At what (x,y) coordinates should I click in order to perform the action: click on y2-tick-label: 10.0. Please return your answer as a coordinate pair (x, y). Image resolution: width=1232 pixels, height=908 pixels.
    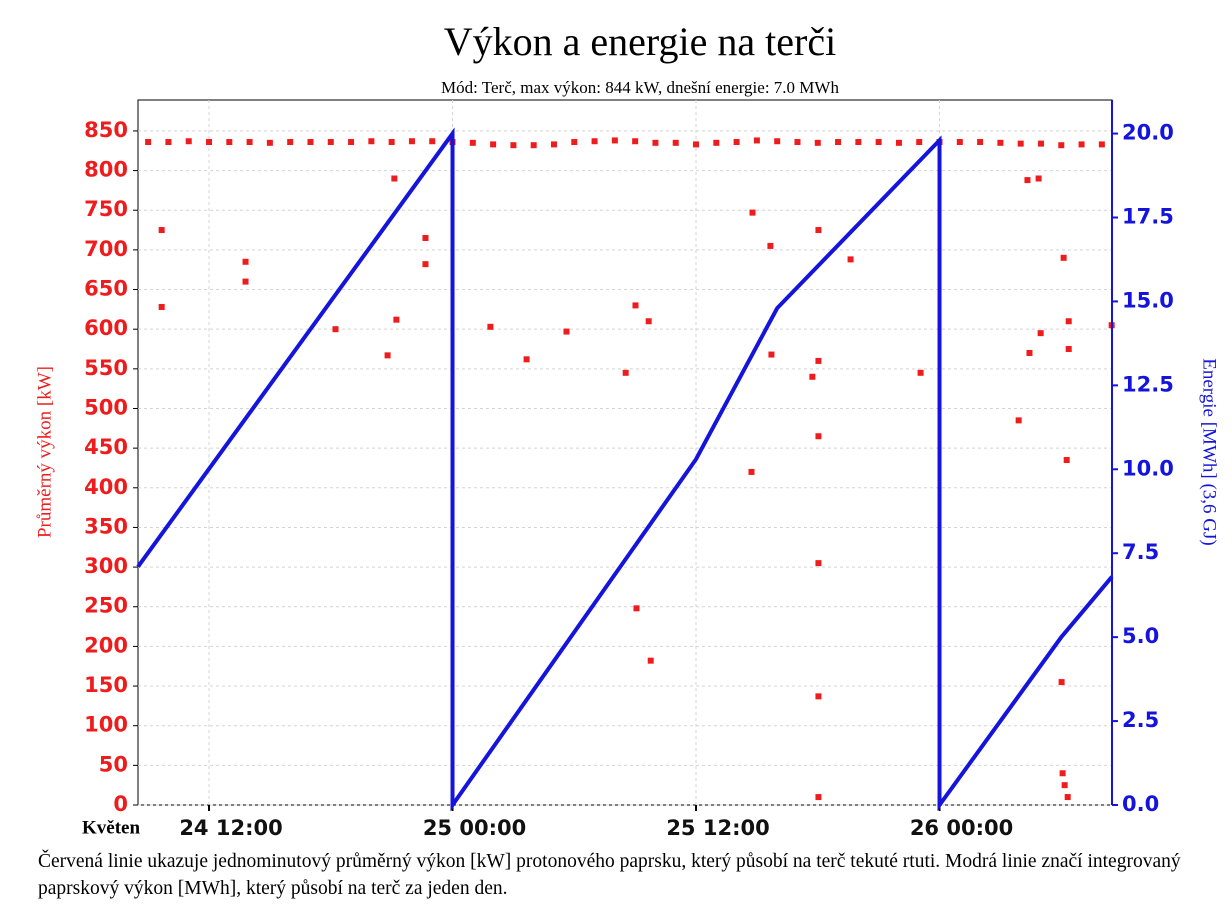
    Looking at the image, I should click on (1148, 468).